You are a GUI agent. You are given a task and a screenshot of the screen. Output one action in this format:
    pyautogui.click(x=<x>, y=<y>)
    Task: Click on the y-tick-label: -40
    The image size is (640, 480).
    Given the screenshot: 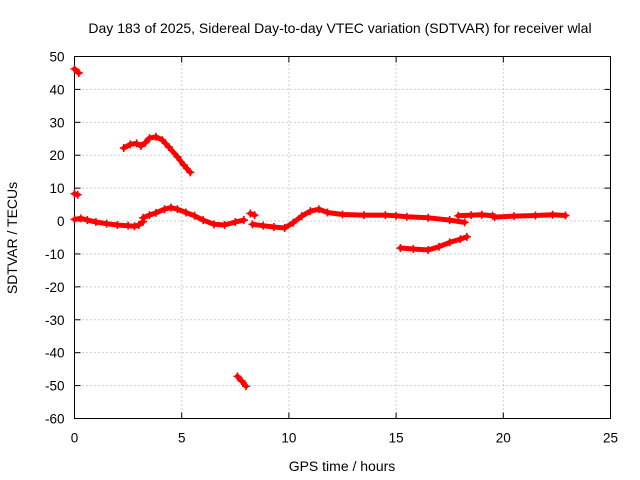 What is the action you would take?
    pyautogui.click(x=55, y=353)
    